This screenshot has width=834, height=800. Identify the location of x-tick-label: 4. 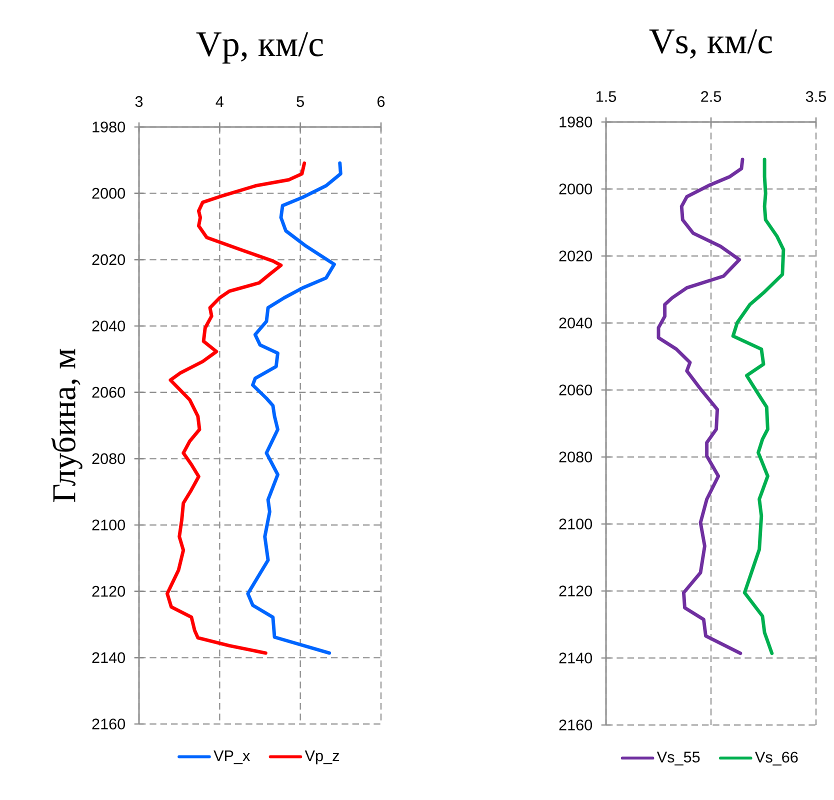
(220, 101).